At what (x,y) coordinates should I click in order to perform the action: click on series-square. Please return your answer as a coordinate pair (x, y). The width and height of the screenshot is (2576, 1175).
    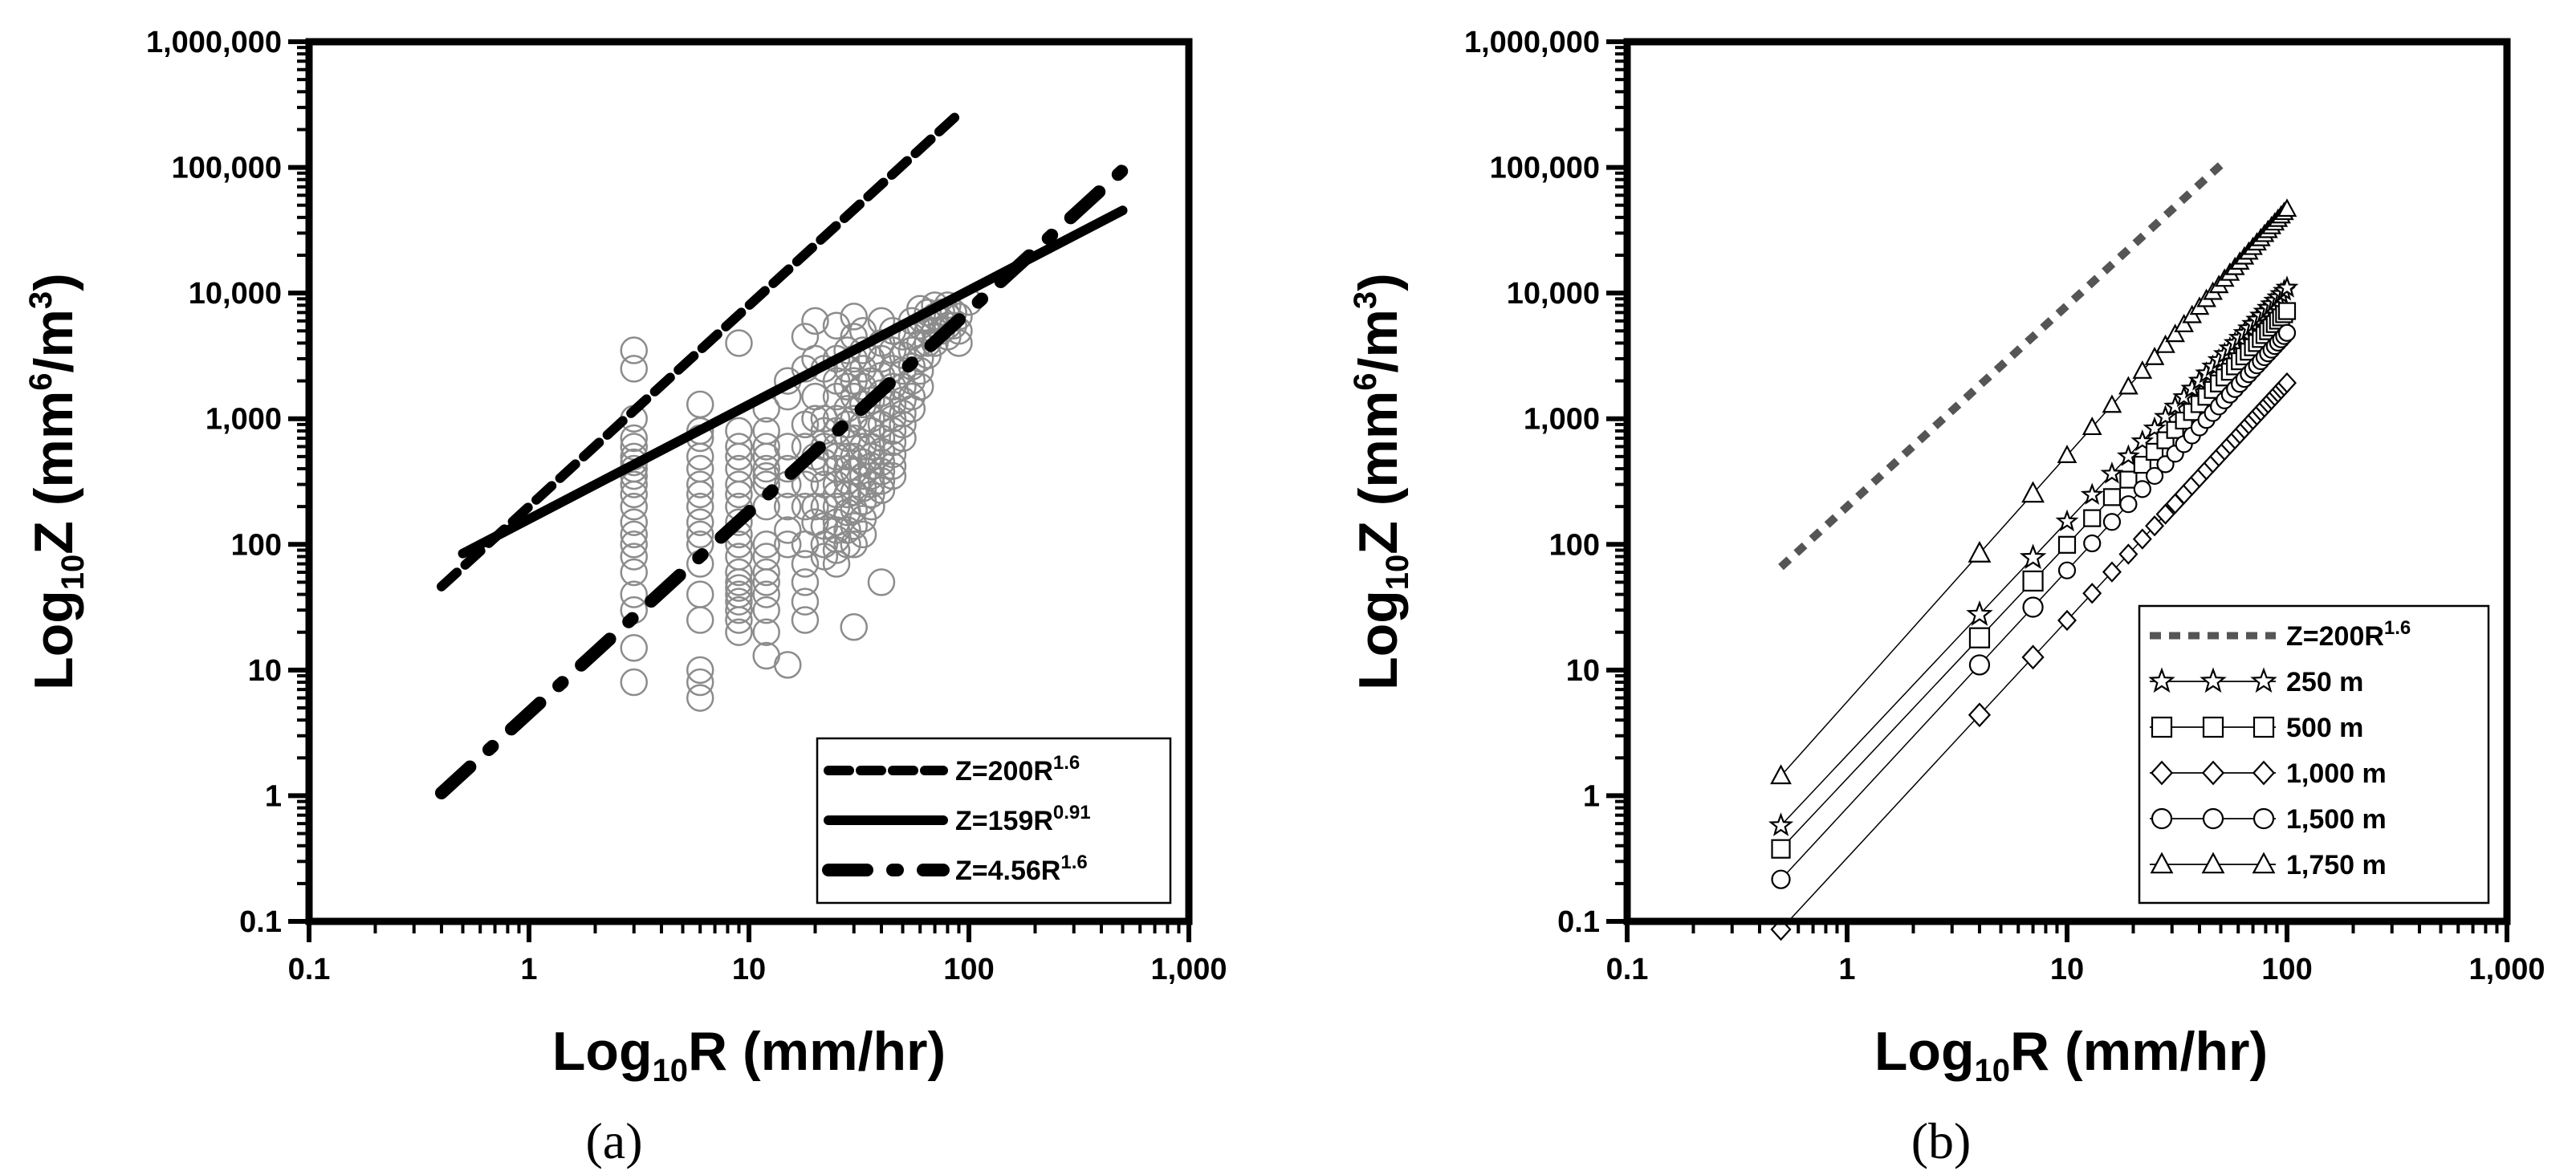
    Looking at the image, I should click on (2034, 580).